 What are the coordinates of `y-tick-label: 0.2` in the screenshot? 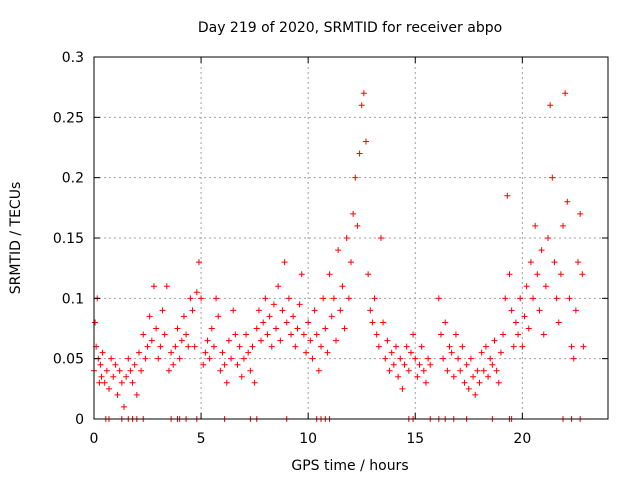 It's located at (73, 179).